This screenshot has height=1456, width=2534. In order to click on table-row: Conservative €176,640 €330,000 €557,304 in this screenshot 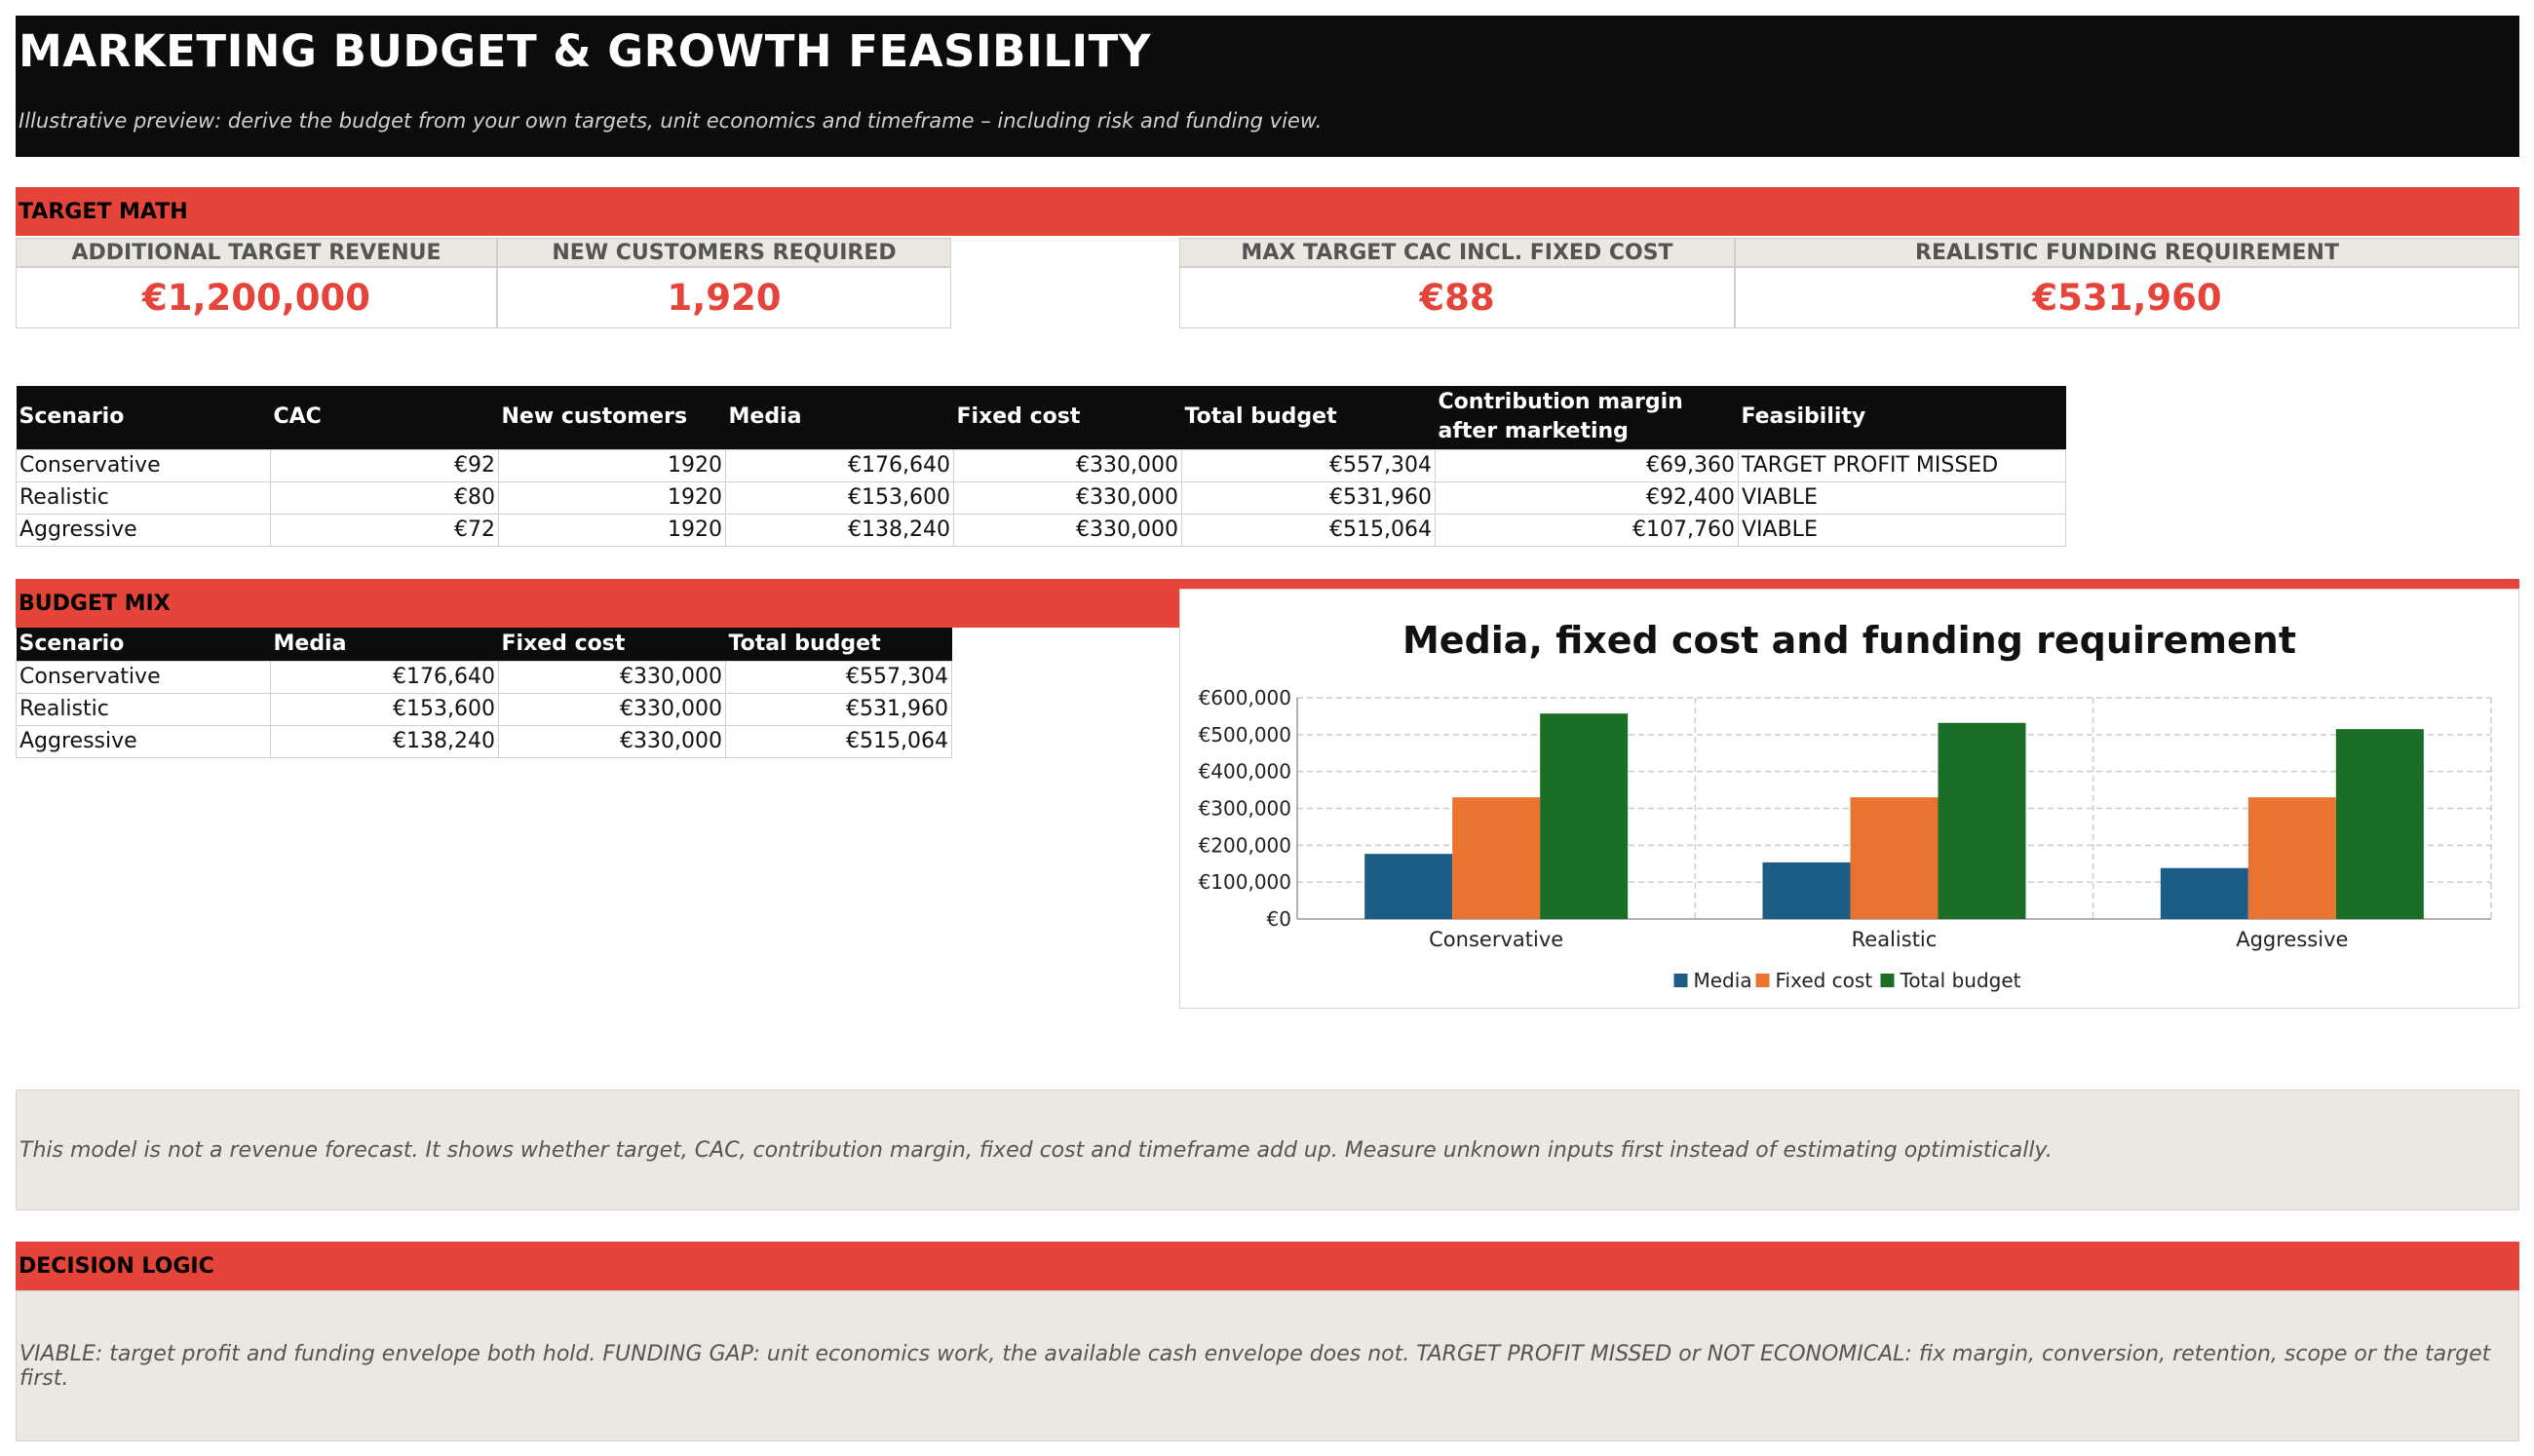, I will do `click(484, 677)`.